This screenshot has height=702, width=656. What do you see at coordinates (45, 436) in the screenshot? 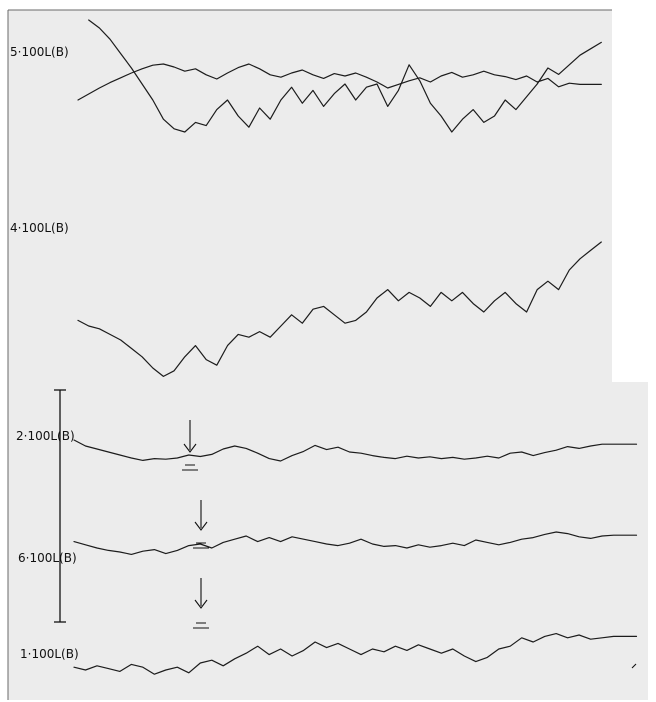
I see `label-2-100L-B: 2·100L(B)` at bounding box center [45, 436].